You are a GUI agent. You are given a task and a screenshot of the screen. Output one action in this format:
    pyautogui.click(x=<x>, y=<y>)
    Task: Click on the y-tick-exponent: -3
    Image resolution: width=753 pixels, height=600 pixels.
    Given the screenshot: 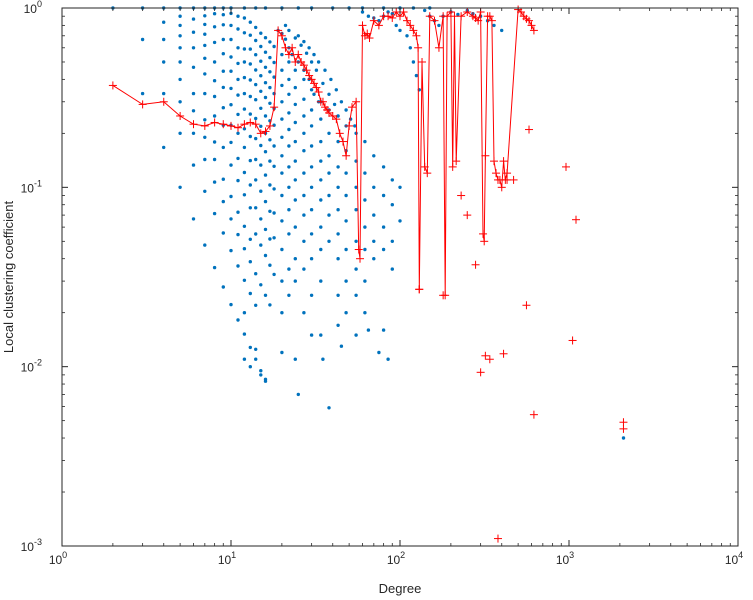 What is the action you would take?
    pyautogui.click(x=38, y=542)
    